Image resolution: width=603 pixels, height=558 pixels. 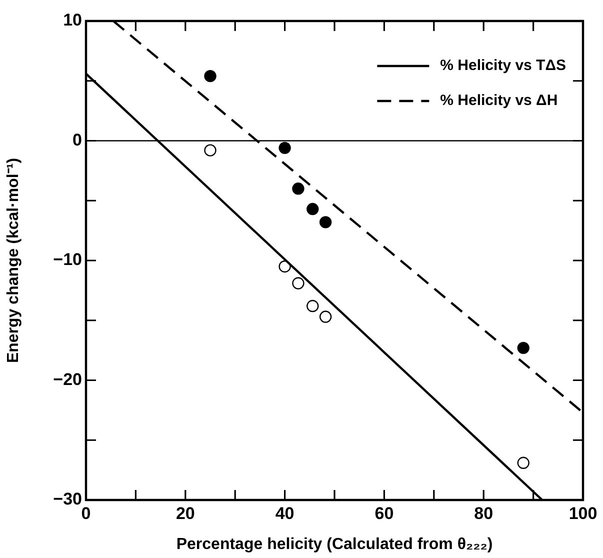 I want to click on y-tick-label: −20, so click(x=67, y=379).